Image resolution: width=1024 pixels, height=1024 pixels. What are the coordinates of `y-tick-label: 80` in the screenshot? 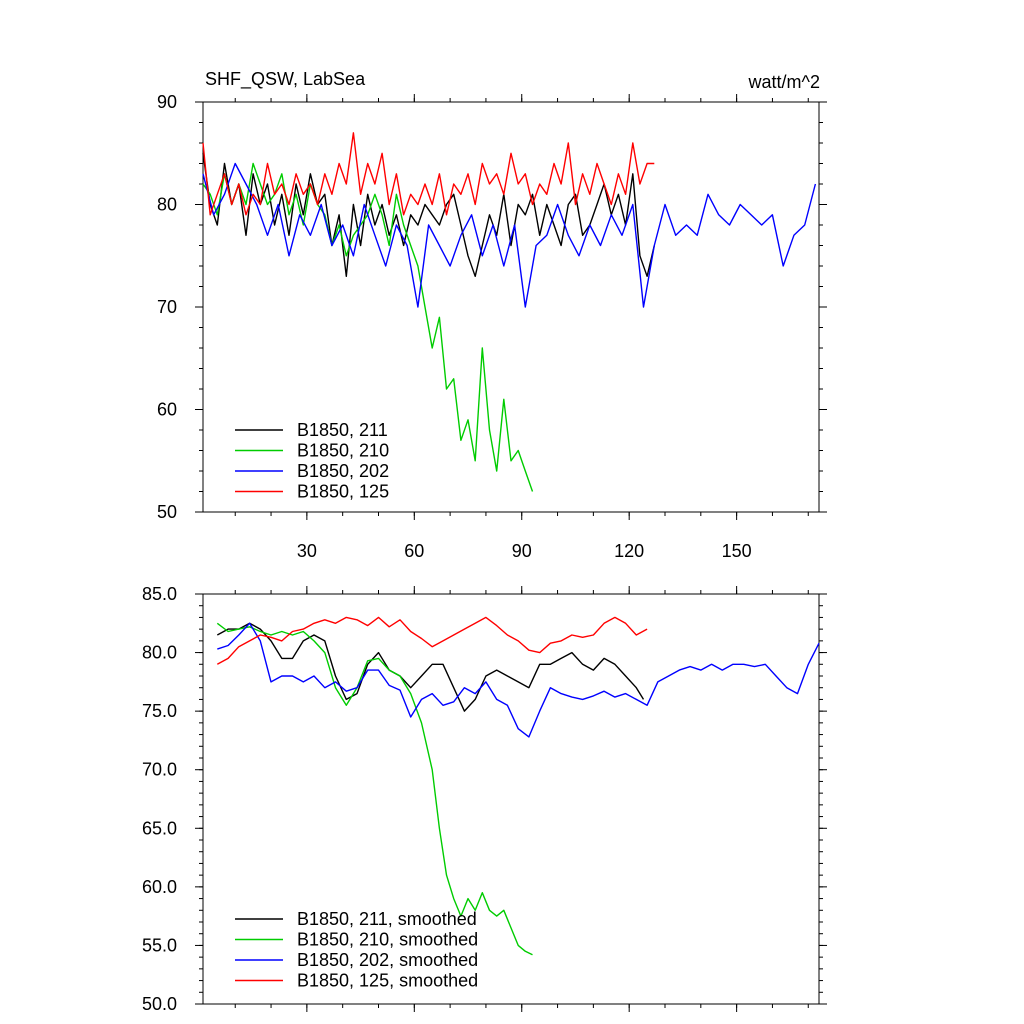 It's located at (167, 205).